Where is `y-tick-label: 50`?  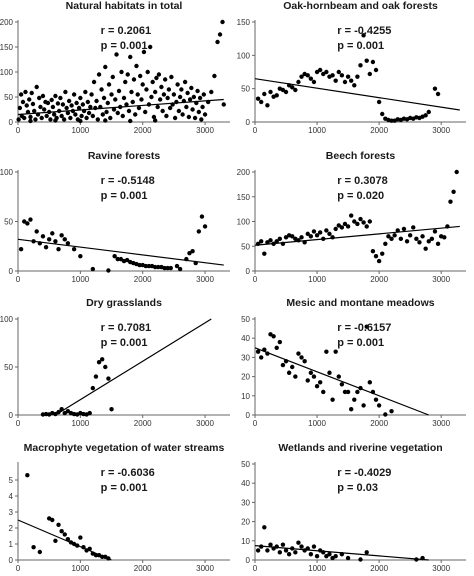
y-tick-label: 50 is located at coordinates (8, 367).